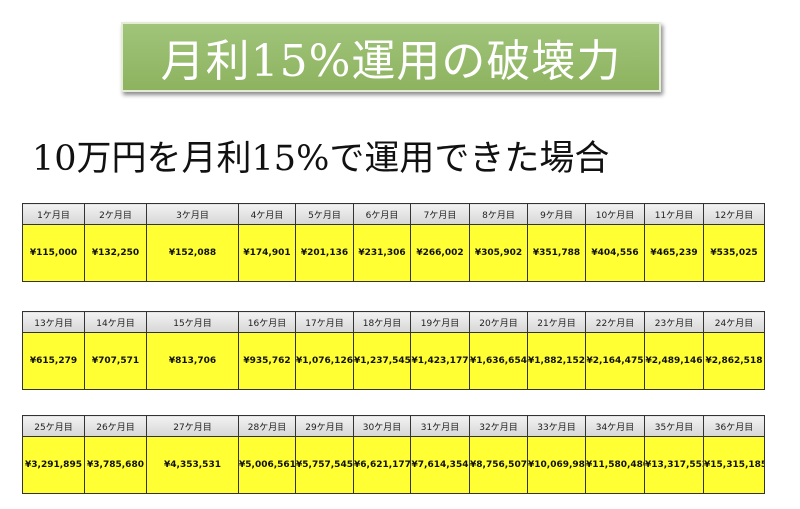  What do you see at coordinates (53, 361) in the screenshot?
I see `amount-cell: ¥615,279` at bounding box center [53, 361].